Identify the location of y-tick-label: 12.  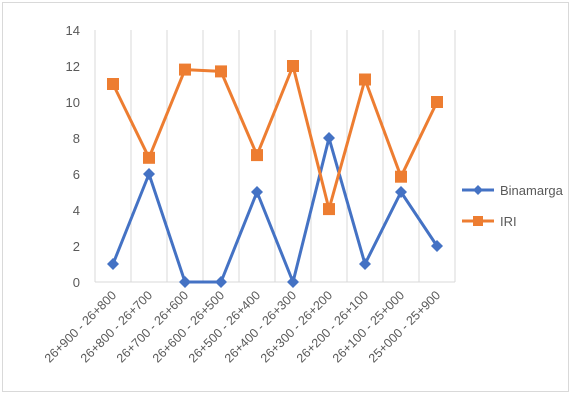
(73, 66).